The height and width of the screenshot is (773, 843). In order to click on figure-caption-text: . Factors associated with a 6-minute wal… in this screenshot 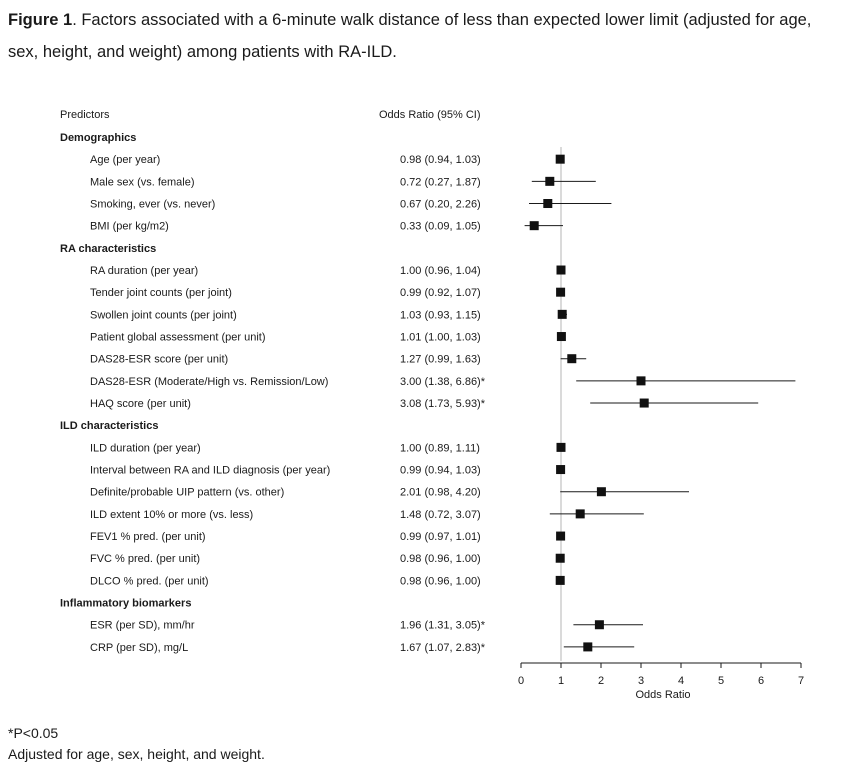, I will do `click(410, 36)`.